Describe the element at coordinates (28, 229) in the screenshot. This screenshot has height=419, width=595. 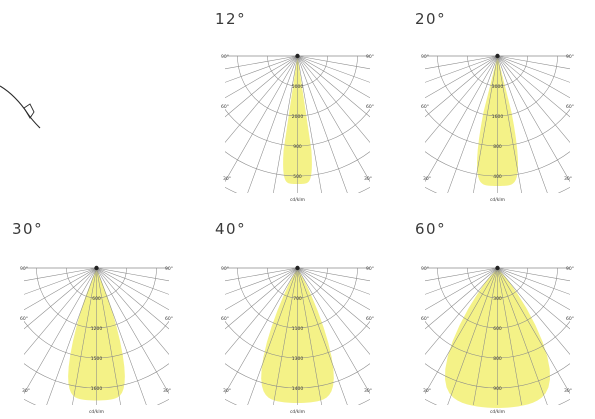
I see `beam-label-30: 30°` at that location.